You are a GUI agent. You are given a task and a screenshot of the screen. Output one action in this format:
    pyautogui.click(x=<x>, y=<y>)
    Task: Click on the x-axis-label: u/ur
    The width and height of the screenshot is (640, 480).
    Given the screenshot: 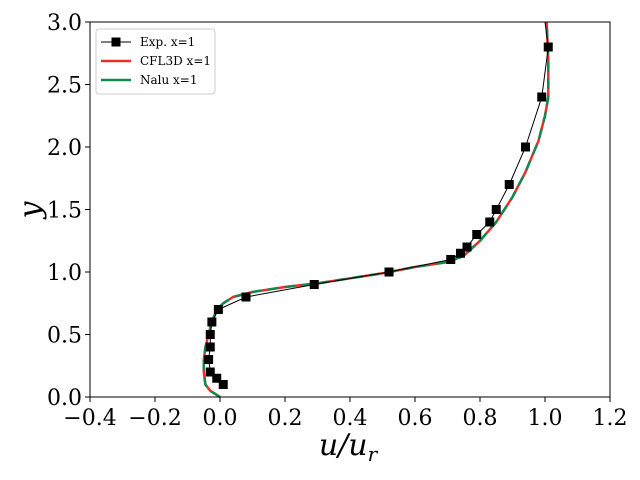 What is the action you would take?
    pyautogui.click(x=349, y=447)
    